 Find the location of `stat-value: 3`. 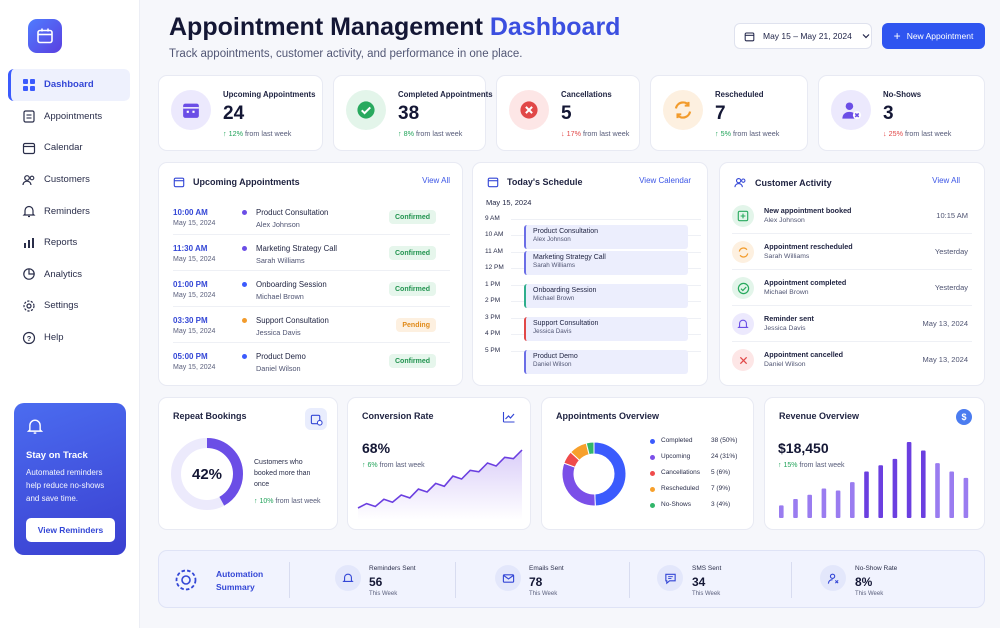

stat-value: 3 is located at coordinates (888, 113).